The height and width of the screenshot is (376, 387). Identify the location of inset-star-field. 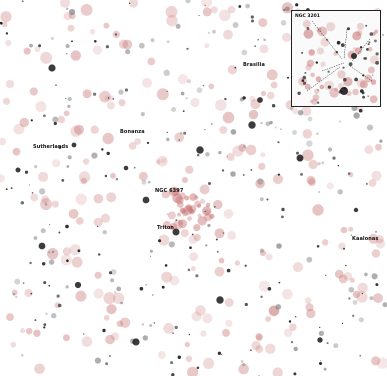
(338, 62).